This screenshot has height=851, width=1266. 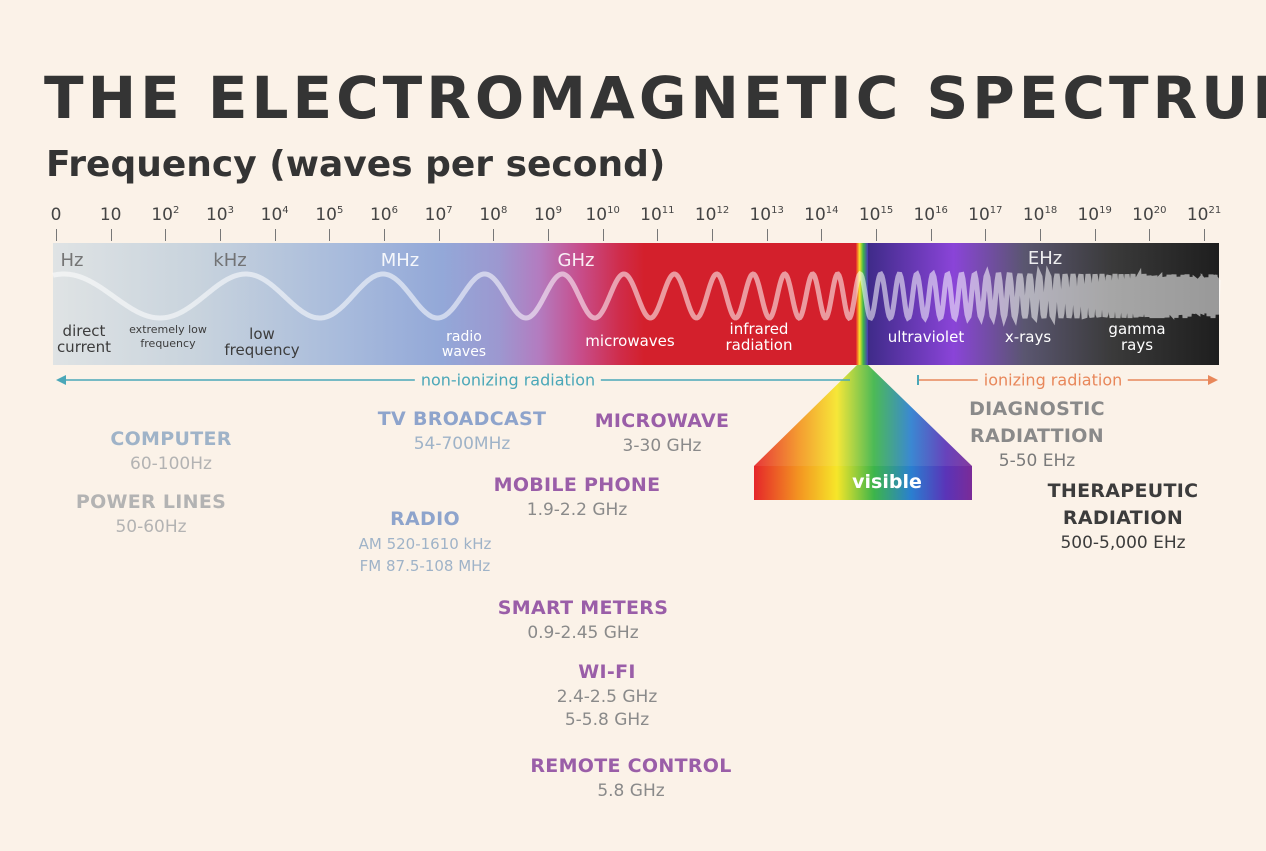 What do you see at coordinates (220, 215) in the screenshot?
I see `axis-tick-label: 10³` at bounding box center [220, 215].